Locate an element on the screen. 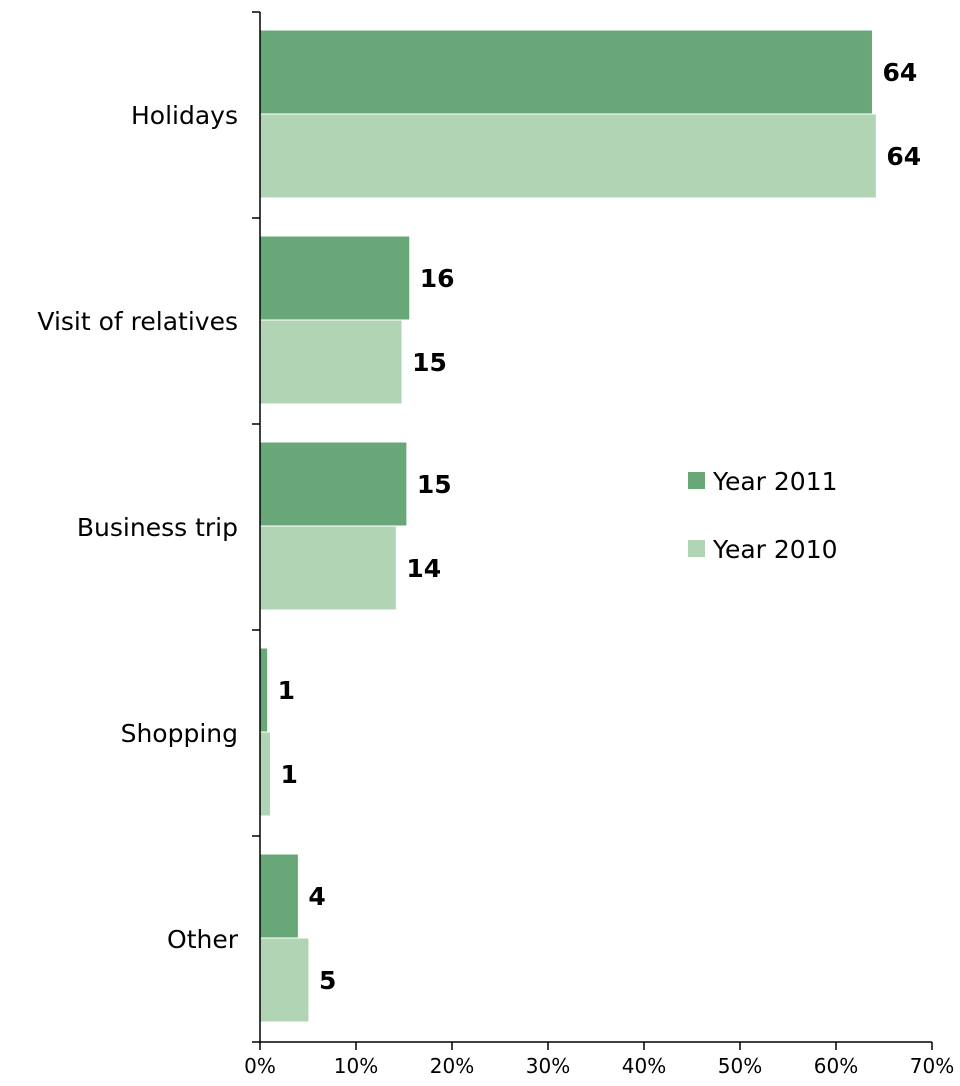 This screenshot has height=1086, width=960. x-tick-label: 20% is located at coordinates (452, 1066).